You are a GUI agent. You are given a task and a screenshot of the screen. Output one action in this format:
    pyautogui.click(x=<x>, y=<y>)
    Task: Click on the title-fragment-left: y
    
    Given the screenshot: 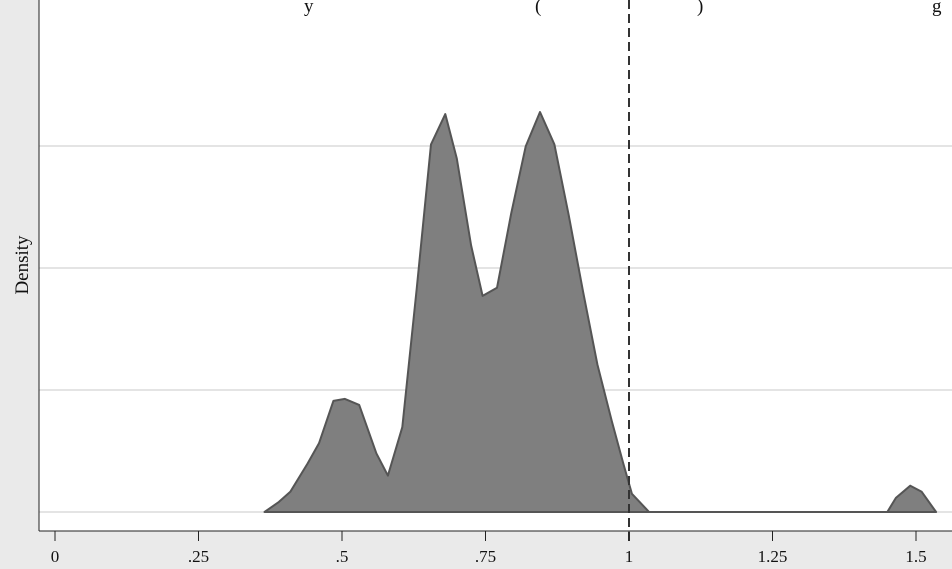 What is the action you would take?
    pyautogui.click(x=309, y=8)
    